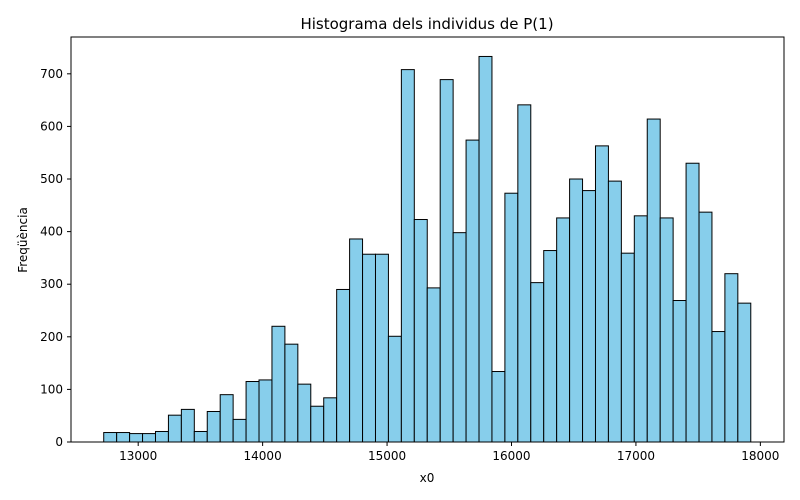 Image resolution: width=800 pixels, height=500 pixels. Describe the element at coordinates (449, 452) in the screenshot. I see `x-axis: 13000 14000 15000 16000 17000 18000` at that location.